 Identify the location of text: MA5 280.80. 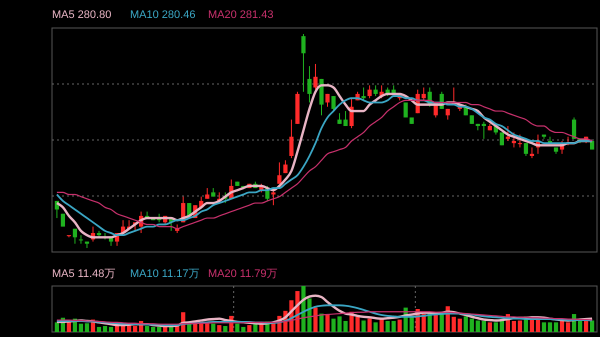
(82, 15).